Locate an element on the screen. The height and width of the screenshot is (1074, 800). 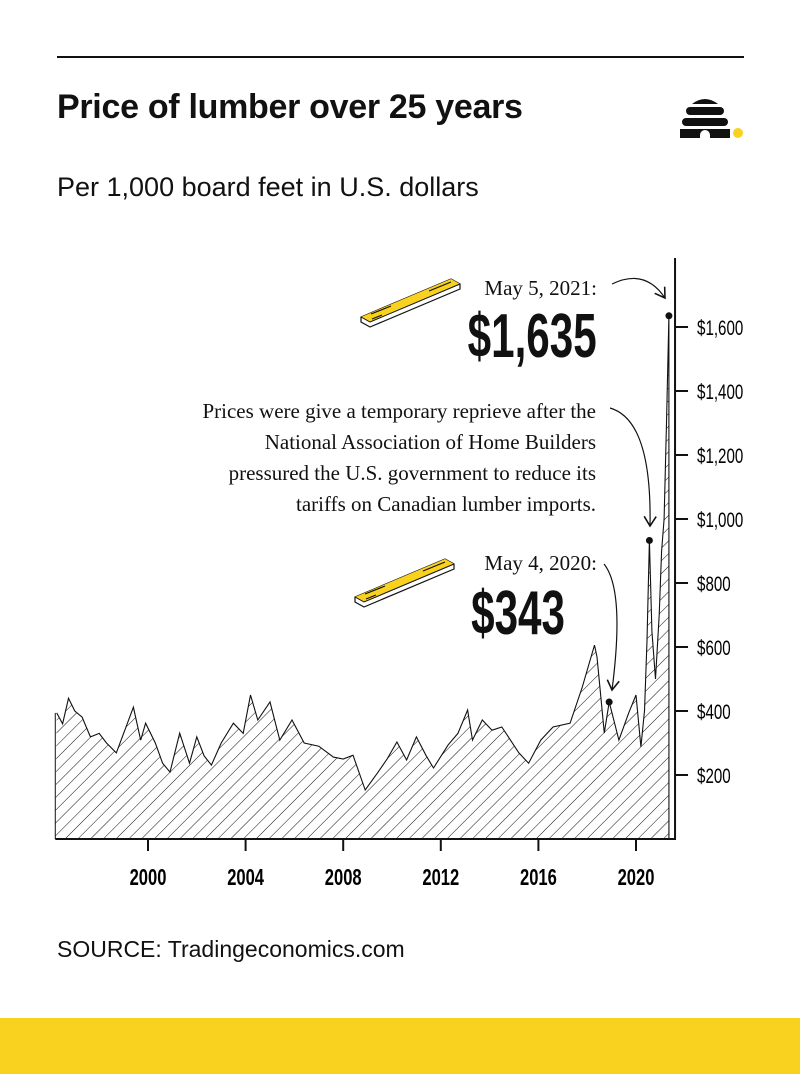
x-tick-label: 2020 is located at coordinates (636, 877).